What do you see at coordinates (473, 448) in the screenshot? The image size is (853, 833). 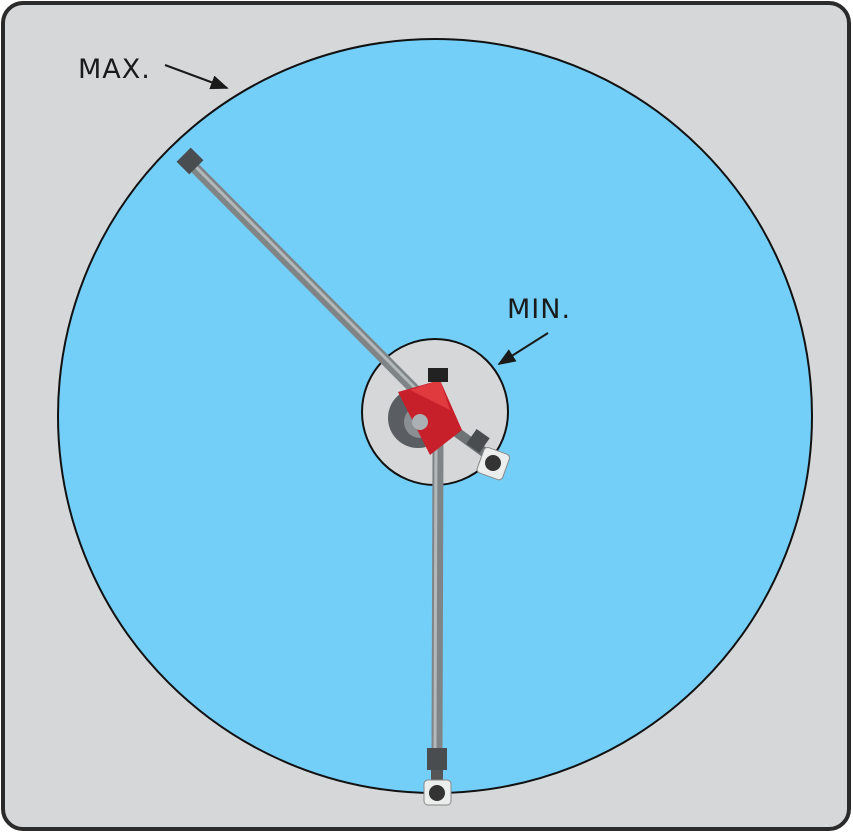 I see `arm-short` at bounding box center [473, 448].